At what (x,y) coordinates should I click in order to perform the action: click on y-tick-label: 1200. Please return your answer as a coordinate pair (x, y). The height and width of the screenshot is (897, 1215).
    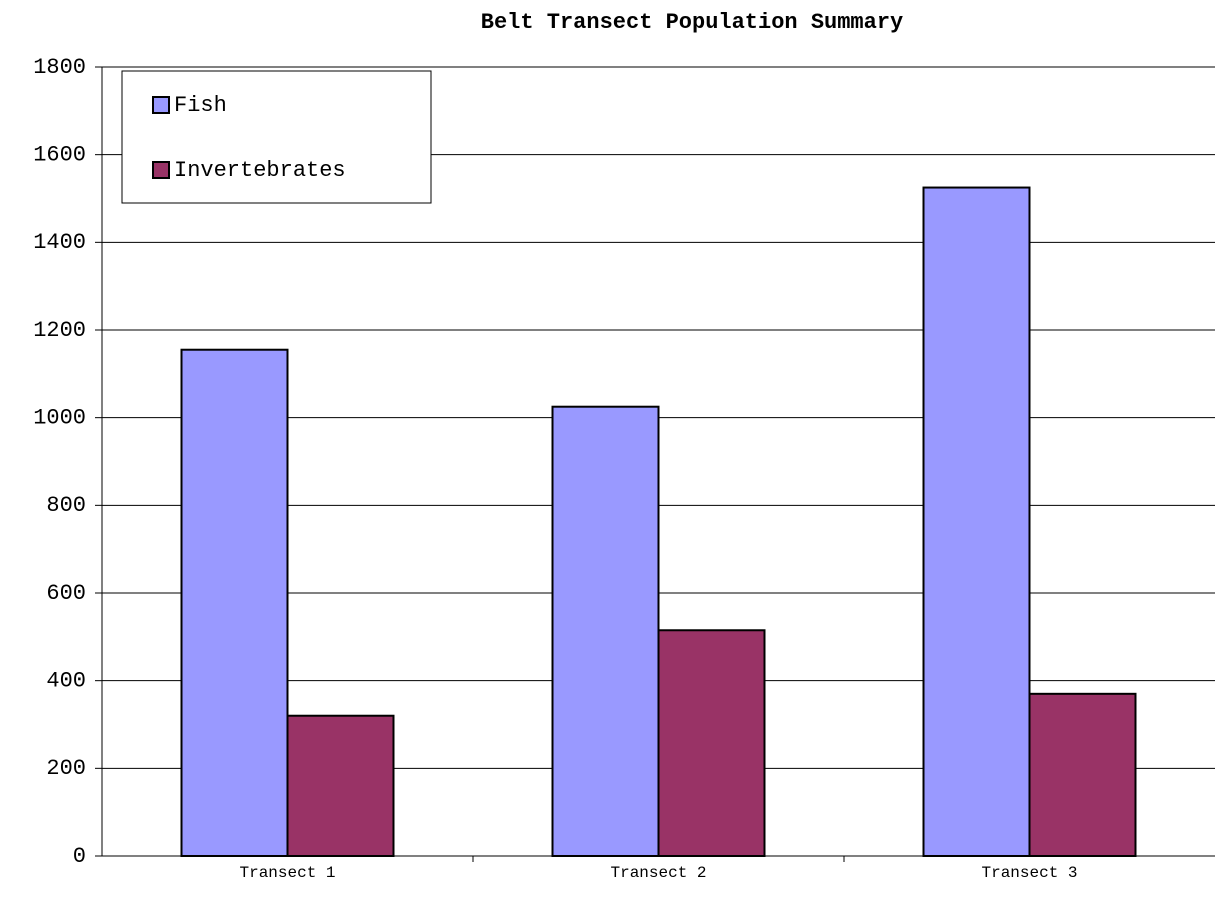
    Looking at the image, I should click on (59, 330).